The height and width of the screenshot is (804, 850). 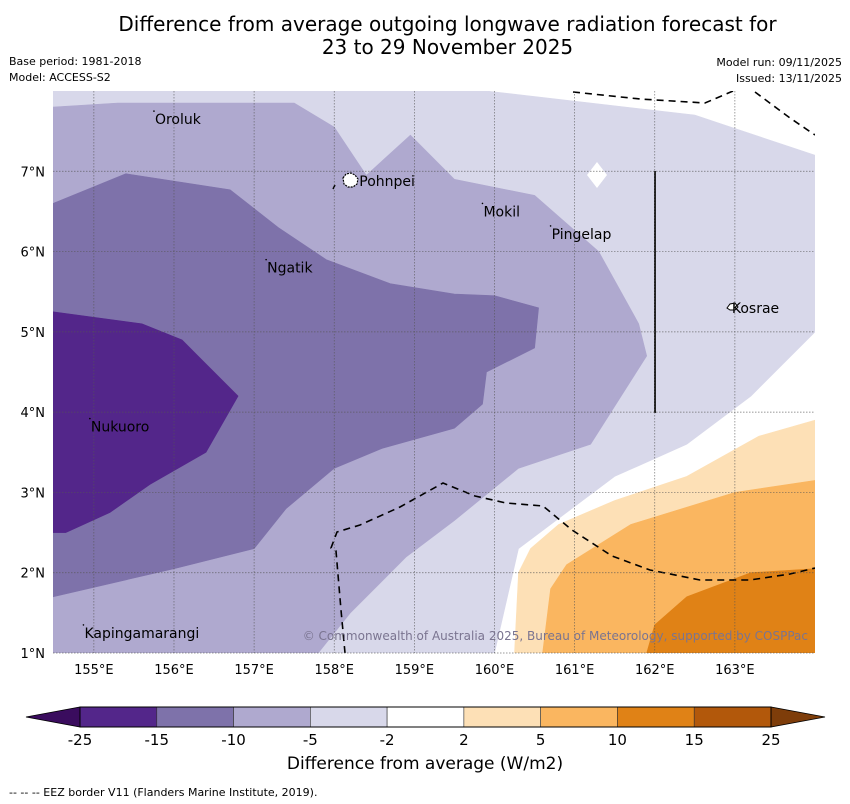 I want to click on colorbar-tick-label: 10, so click(x=617, y=740).